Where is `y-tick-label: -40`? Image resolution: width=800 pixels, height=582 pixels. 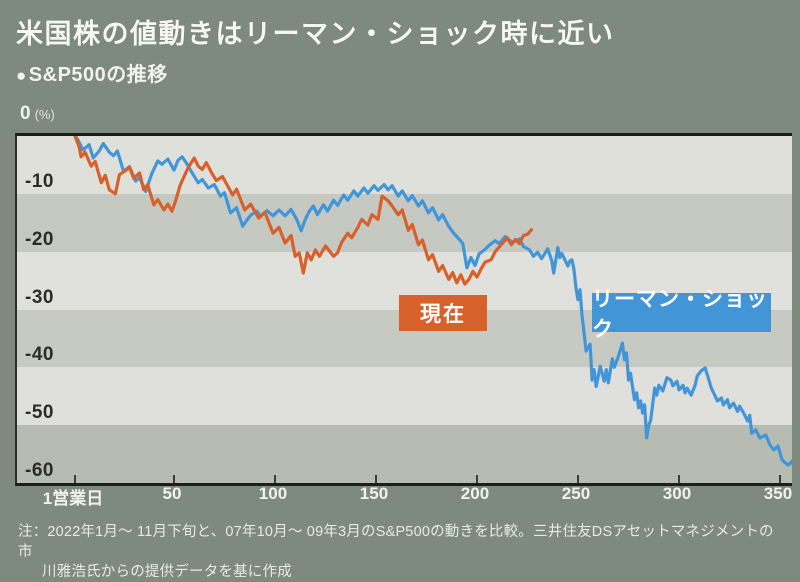
y-tick-label: -40 is located at coordinates (39, 355).